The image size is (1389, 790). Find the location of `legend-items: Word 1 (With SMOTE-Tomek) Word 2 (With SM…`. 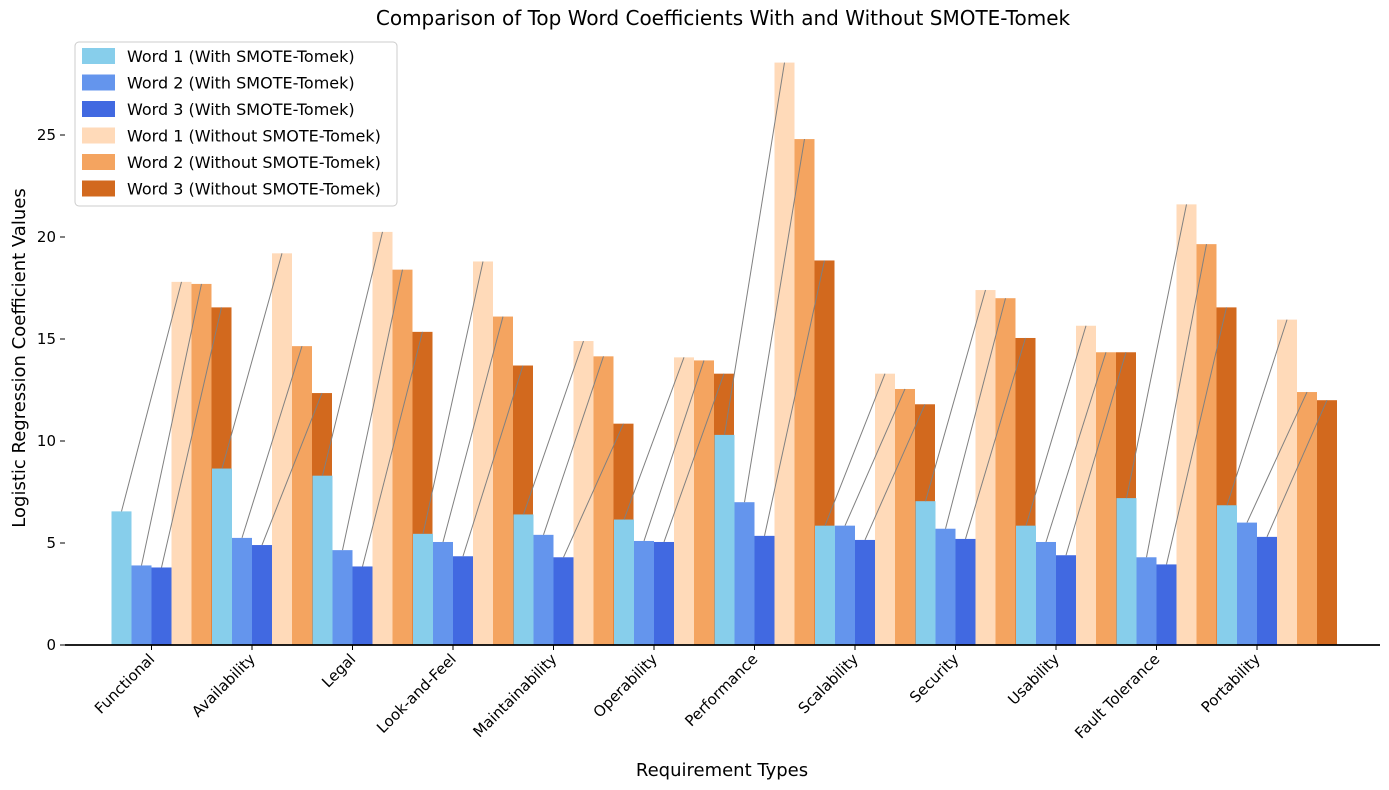

legend-items: Word 1 (With SMOTE-Tomek) Word 2 (With SM… is located at coordinates (231, 123).